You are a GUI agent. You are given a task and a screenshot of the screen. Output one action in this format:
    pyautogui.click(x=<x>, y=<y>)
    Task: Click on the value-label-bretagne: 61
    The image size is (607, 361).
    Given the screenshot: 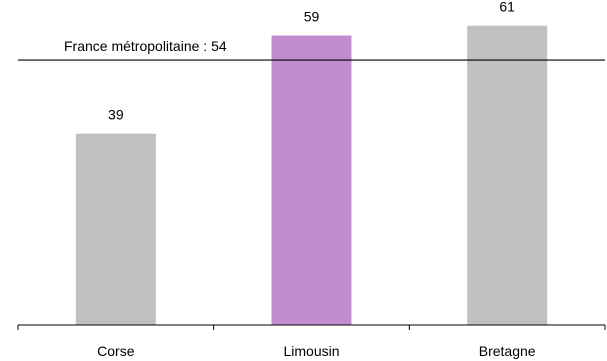 What is the action you would take?
    pyautogui.click(x=507, y=7)
    